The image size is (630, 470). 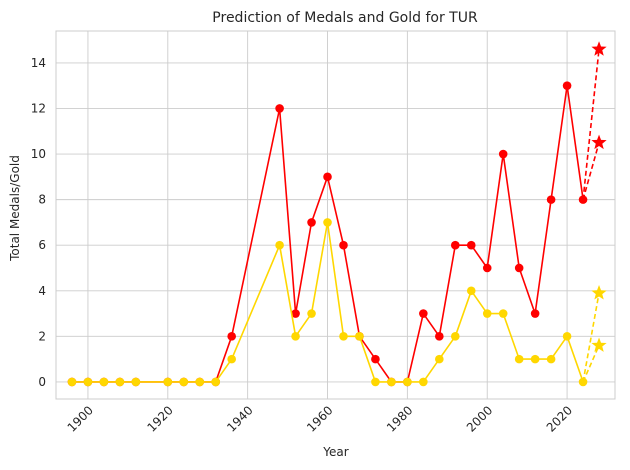 I want to click on y-tick-label: 4, so click(x=42, y=291).